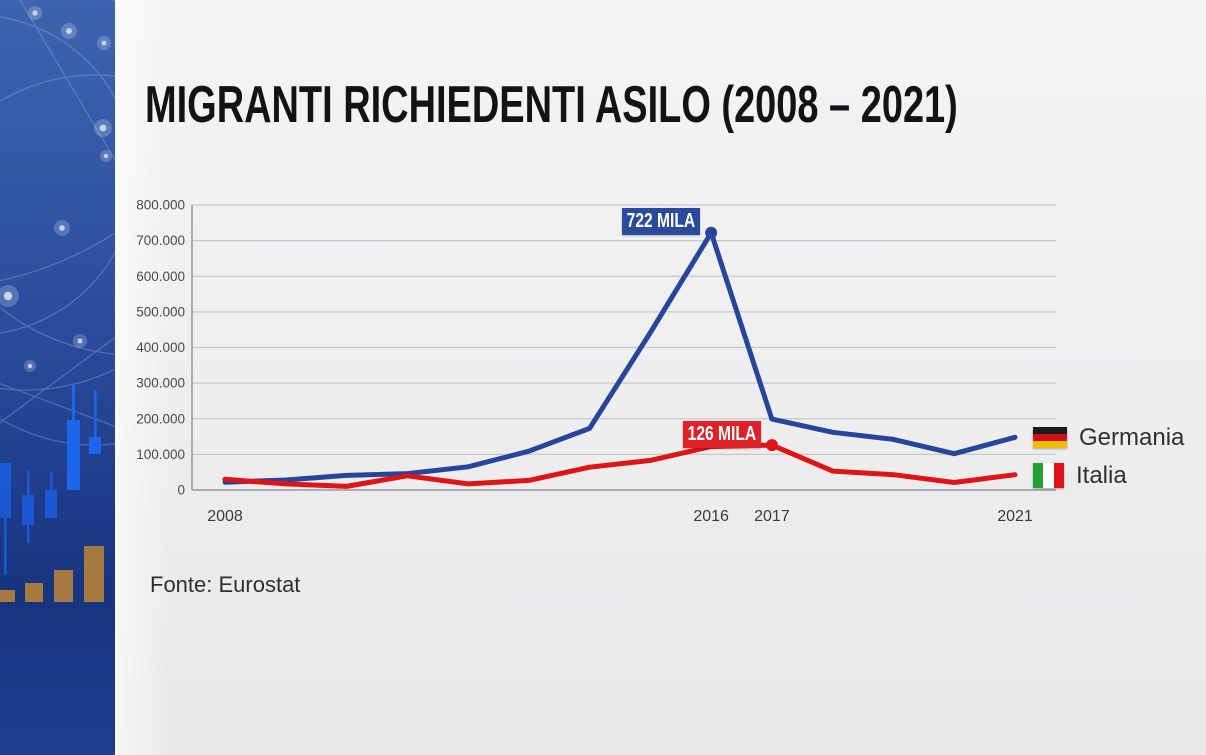  I want to click on annotation-italia-peak: 126 MILA, so click(721, 434).